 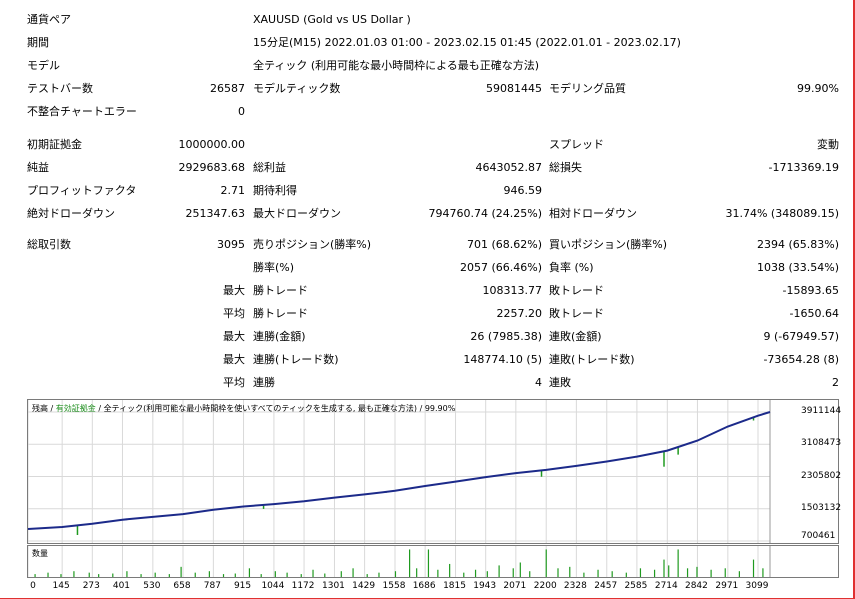 I want to click on x-tick-label: 2200, so click(x=545, y=586).